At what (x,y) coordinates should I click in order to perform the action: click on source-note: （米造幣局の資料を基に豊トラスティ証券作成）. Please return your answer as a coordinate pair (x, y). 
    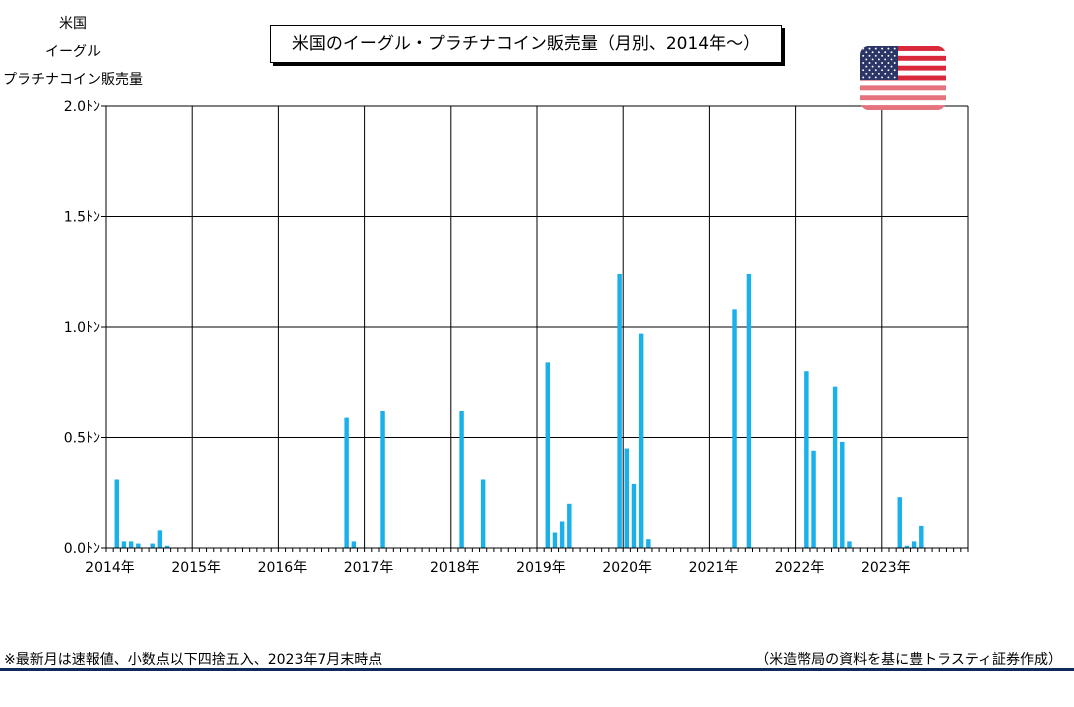
    Looking at the image, I should click on (908, 660).